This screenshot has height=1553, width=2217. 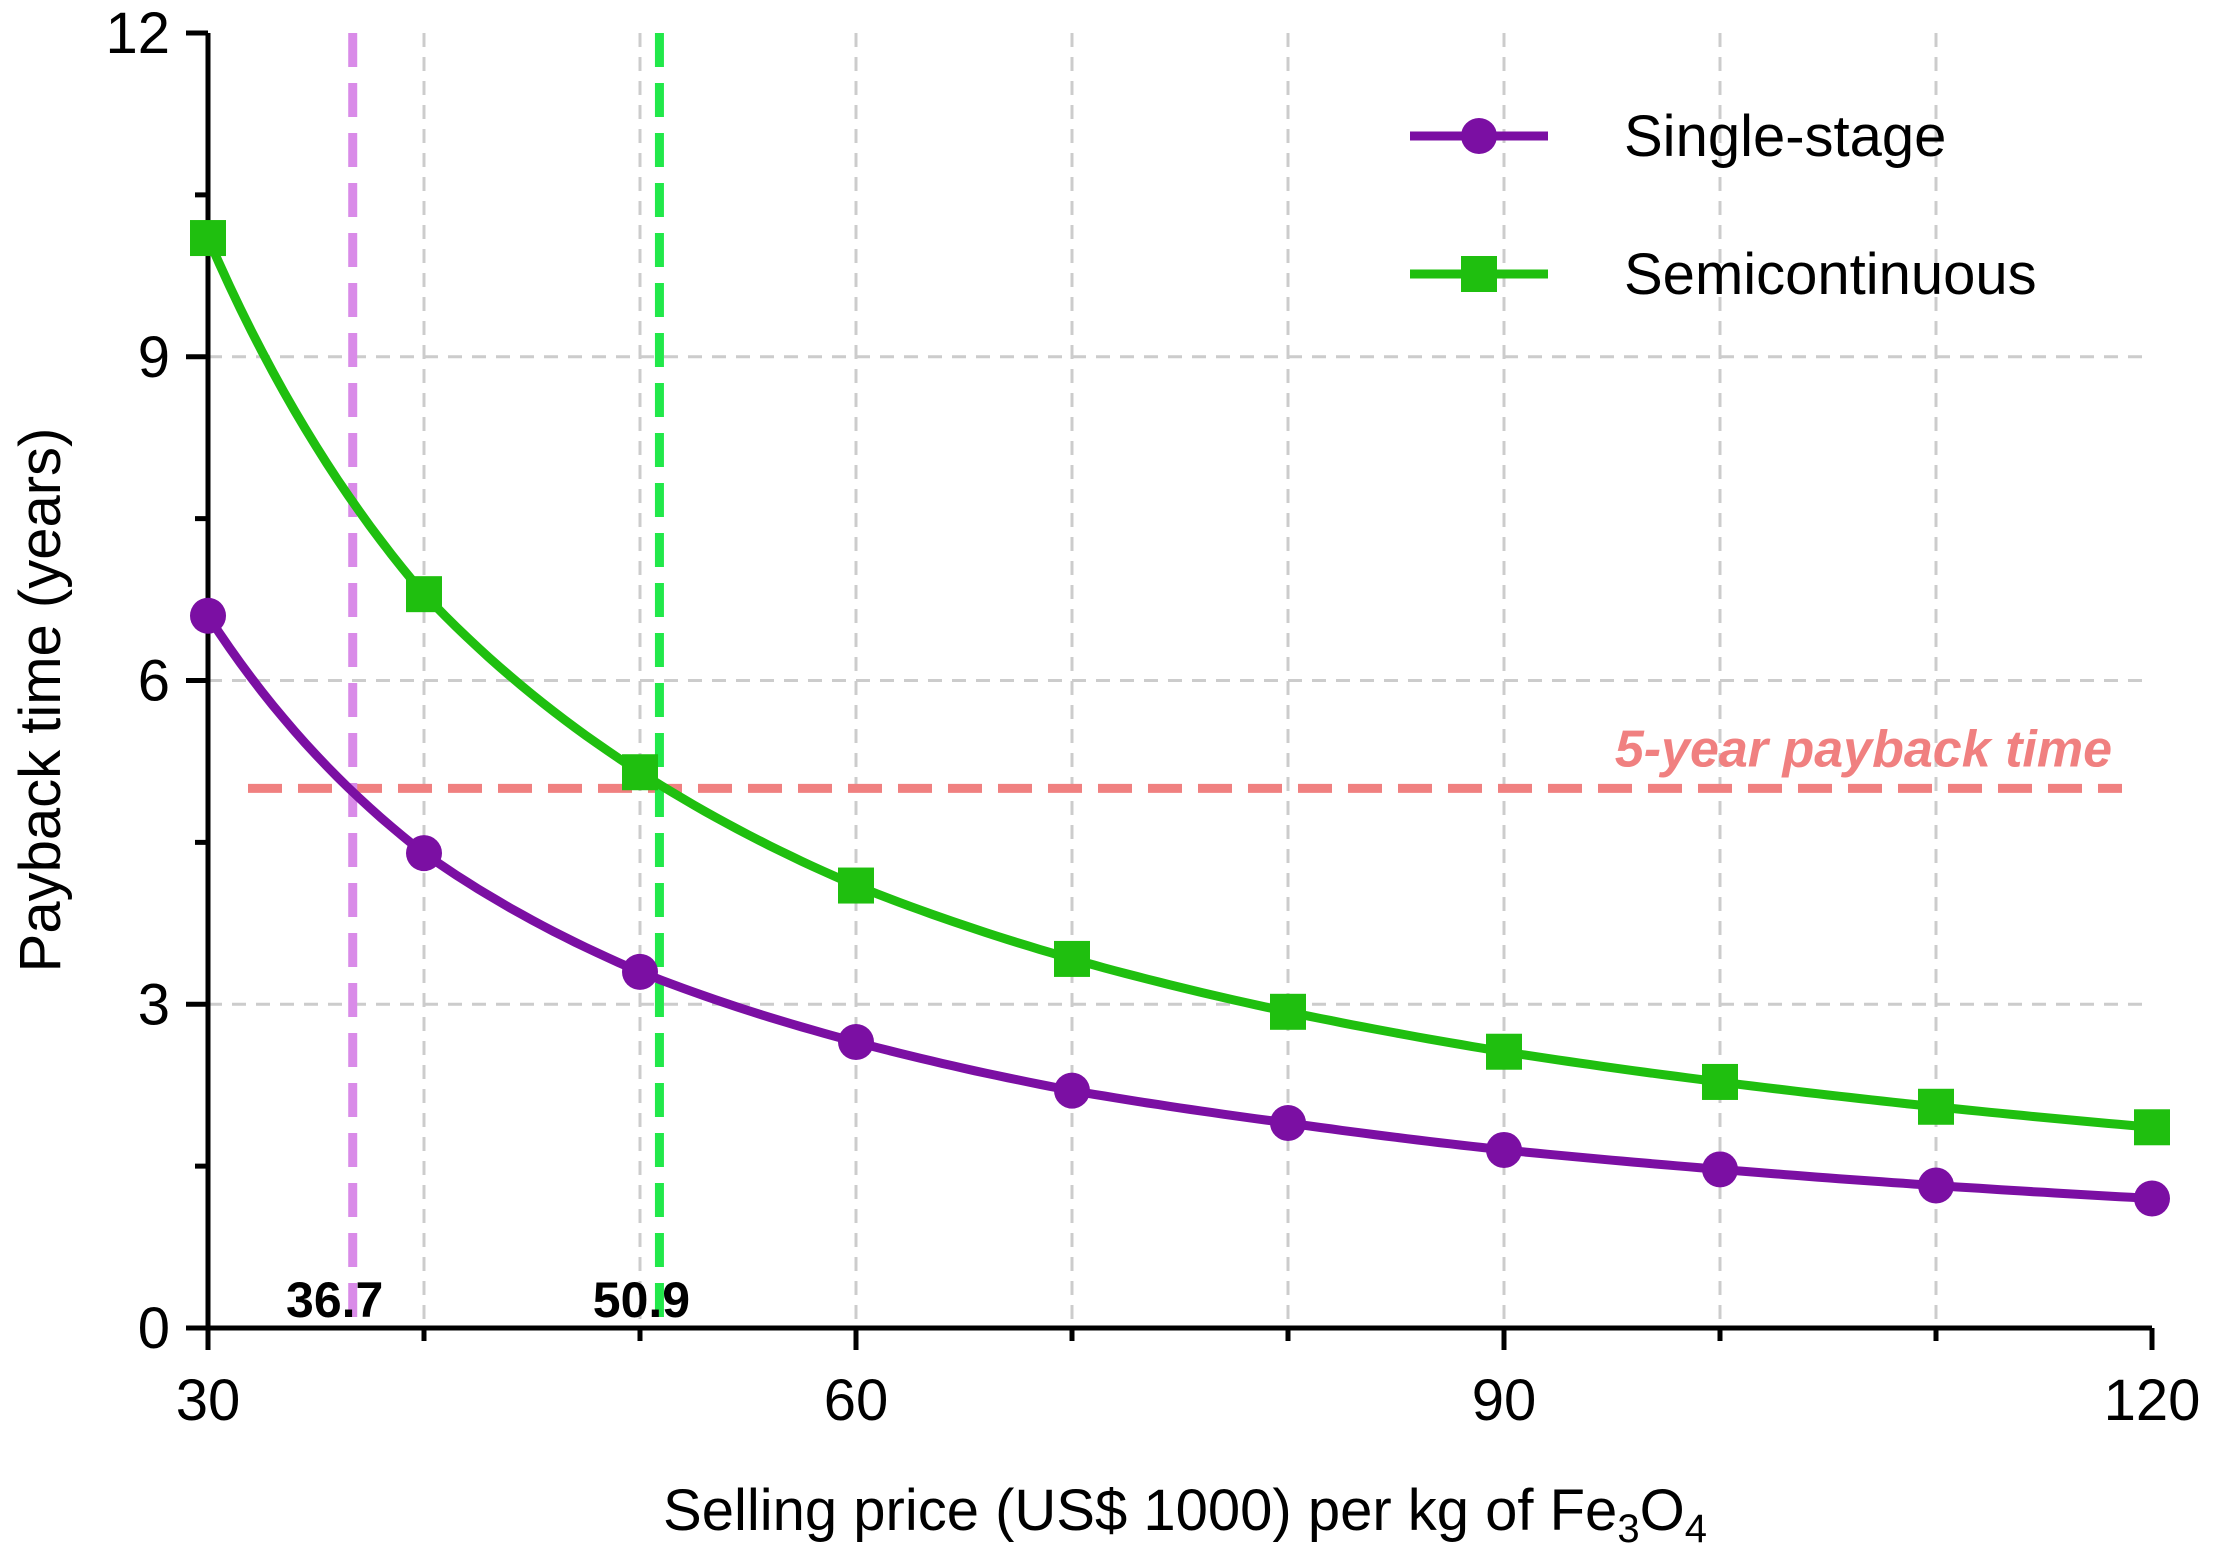 I want to click on y-tick-label: 0, so click(x=154, y=1328).